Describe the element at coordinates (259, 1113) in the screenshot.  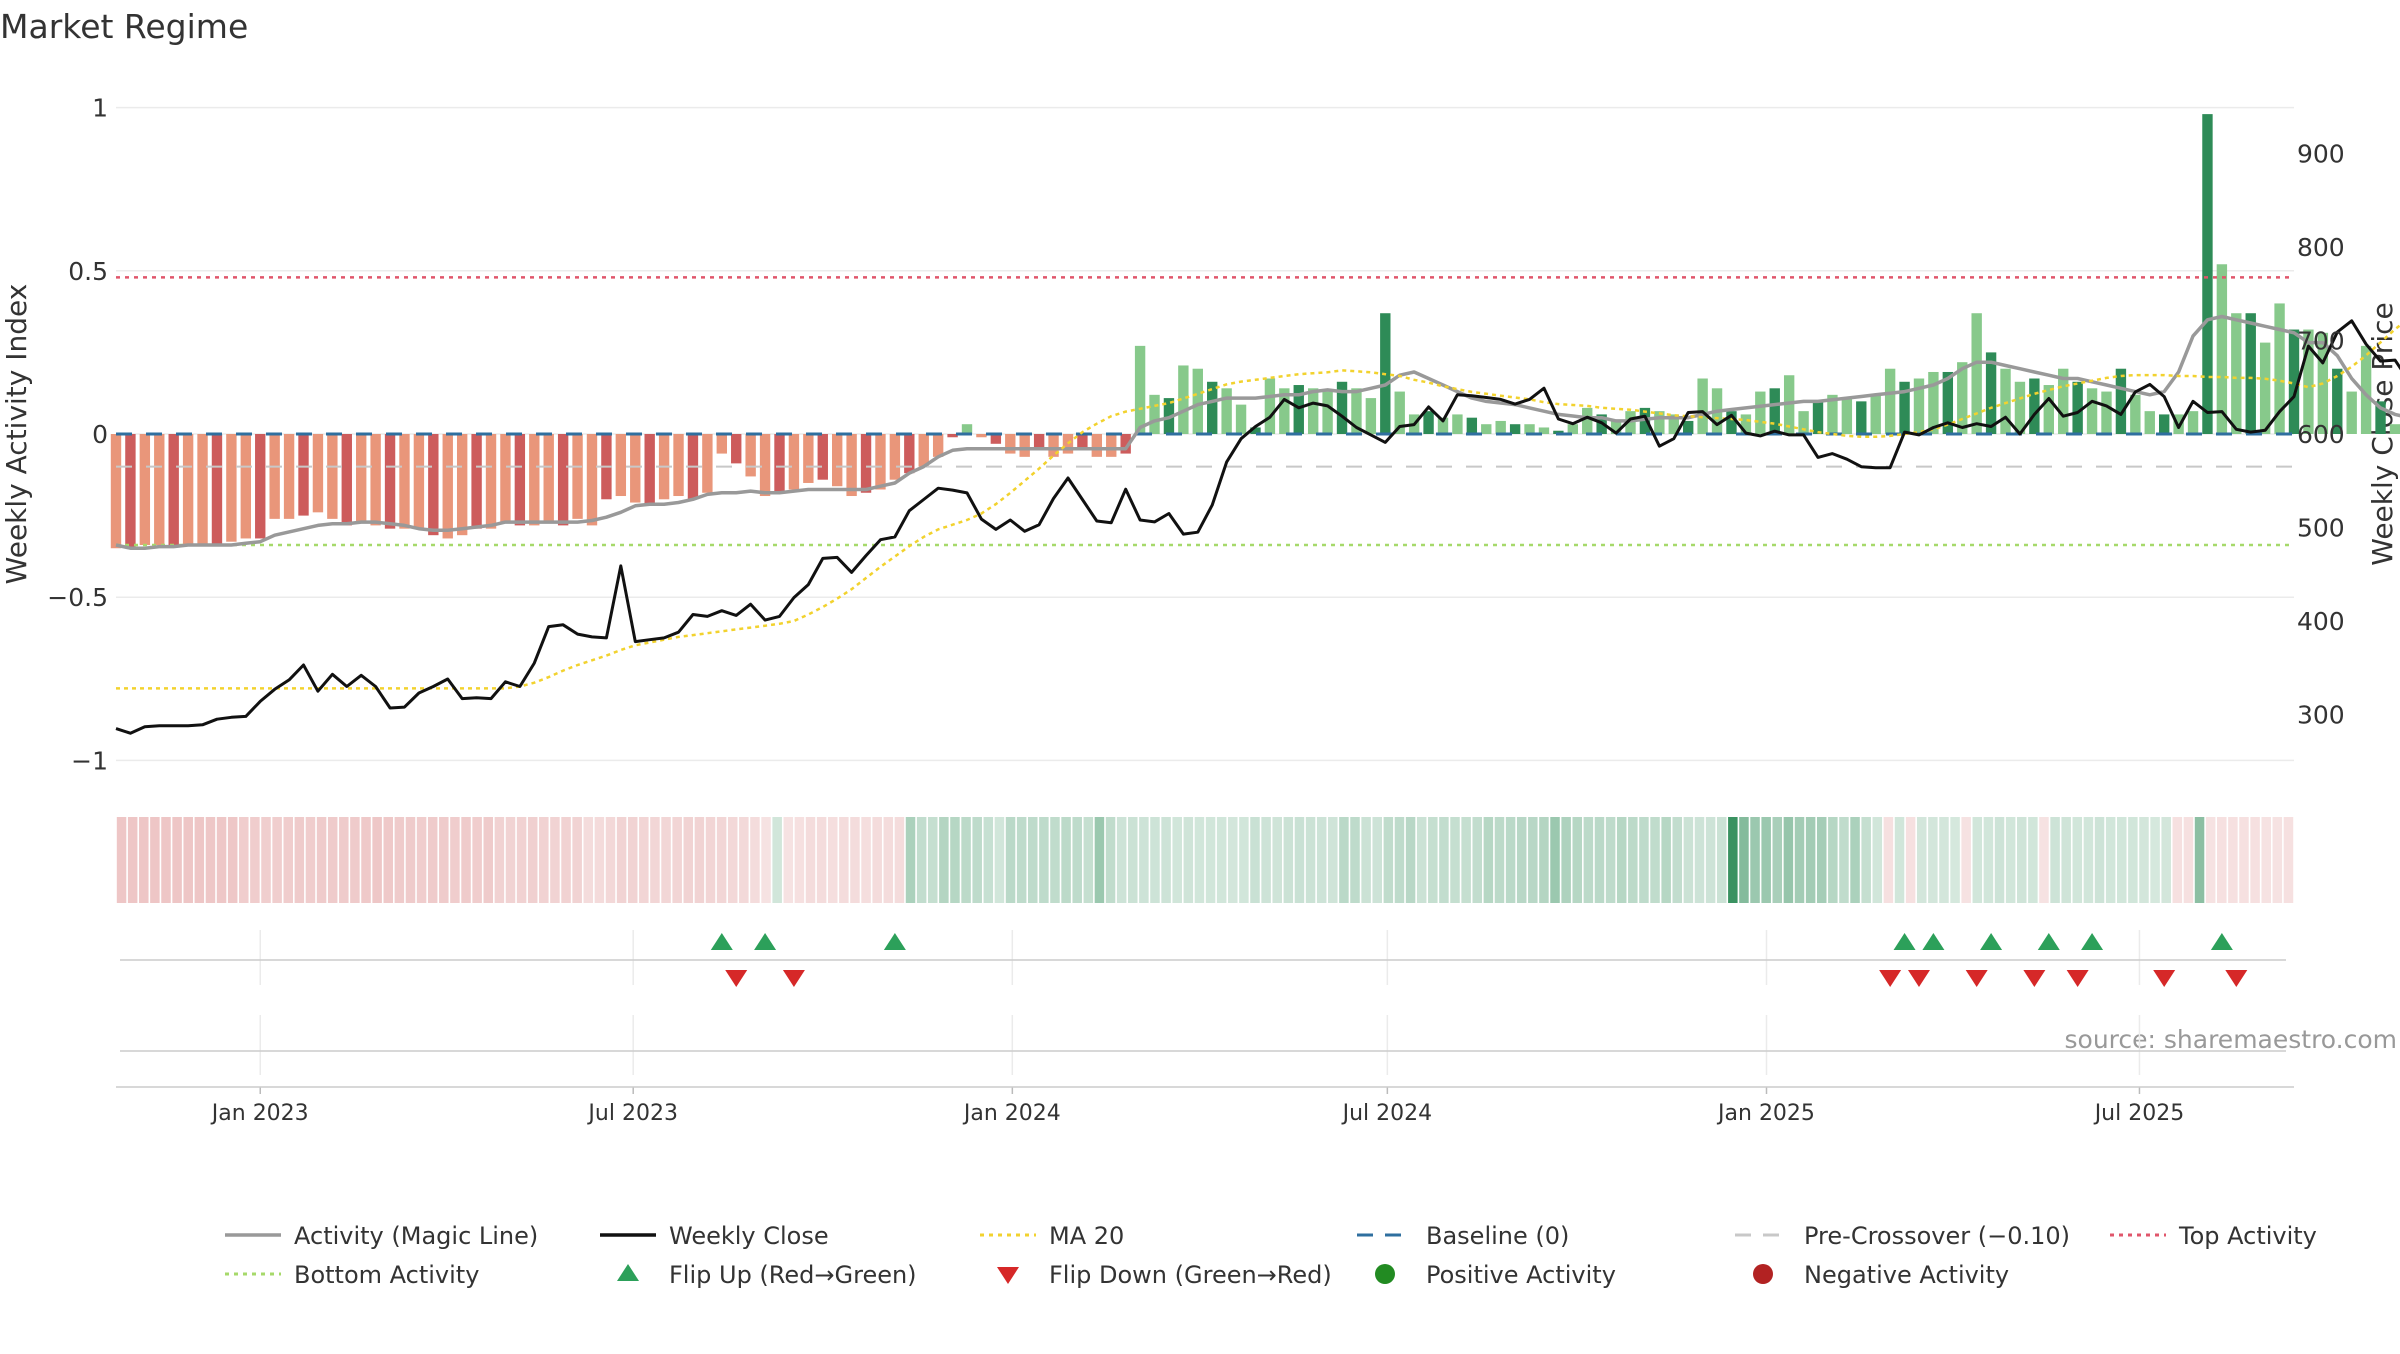
I see `x-tick-label: Jan 2023` at that location.